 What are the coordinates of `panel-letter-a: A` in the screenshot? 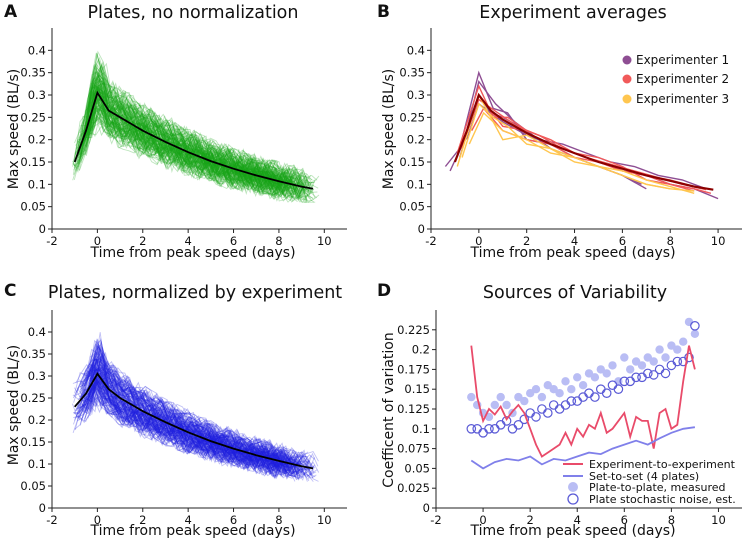 It's located at (11, 12).